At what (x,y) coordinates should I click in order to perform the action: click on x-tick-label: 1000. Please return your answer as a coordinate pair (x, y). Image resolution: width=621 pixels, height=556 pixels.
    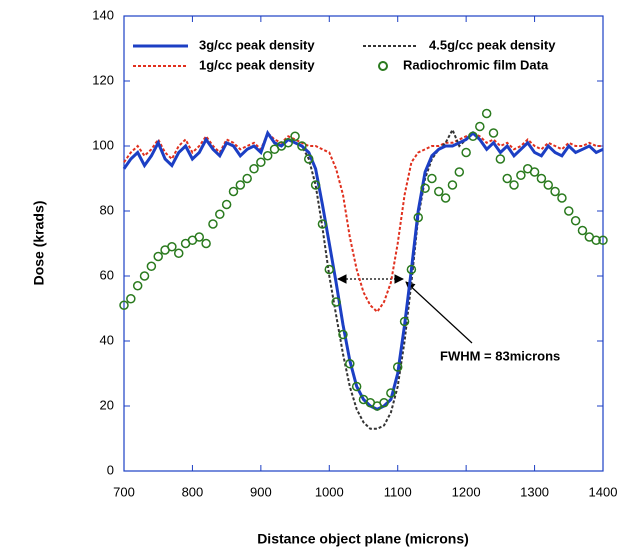
    Looking at the image, I should click on (329, 491).